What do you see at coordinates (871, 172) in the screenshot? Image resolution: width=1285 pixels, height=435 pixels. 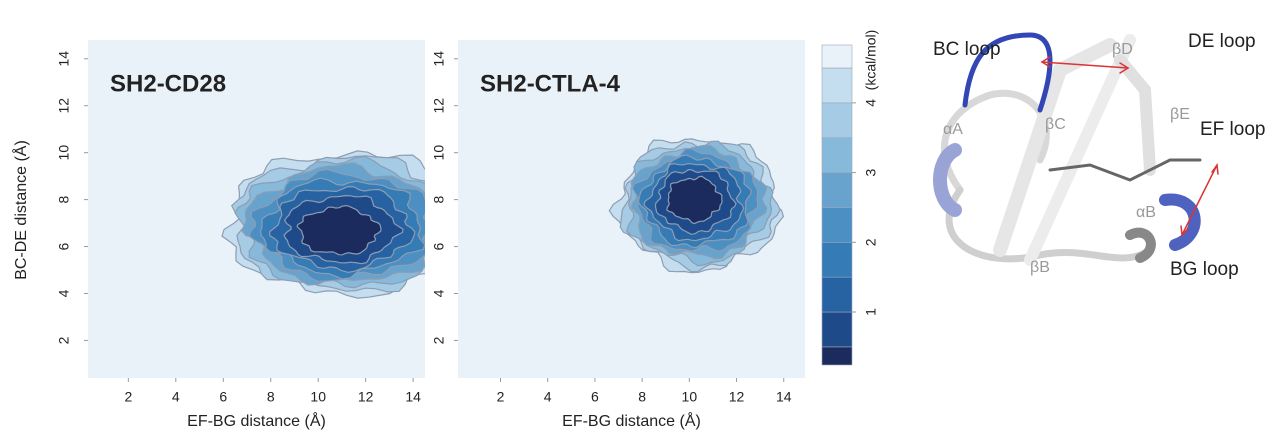 I see `colorbar-tick-label: 3` at bounding box center [871, 172].